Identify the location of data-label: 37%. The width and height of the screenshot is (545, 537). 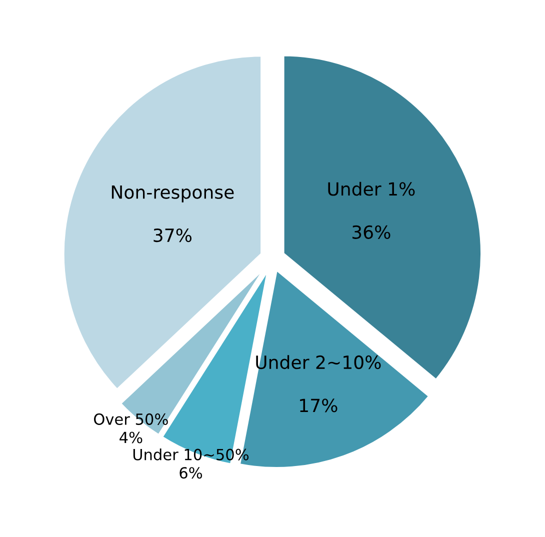
(173, 235).